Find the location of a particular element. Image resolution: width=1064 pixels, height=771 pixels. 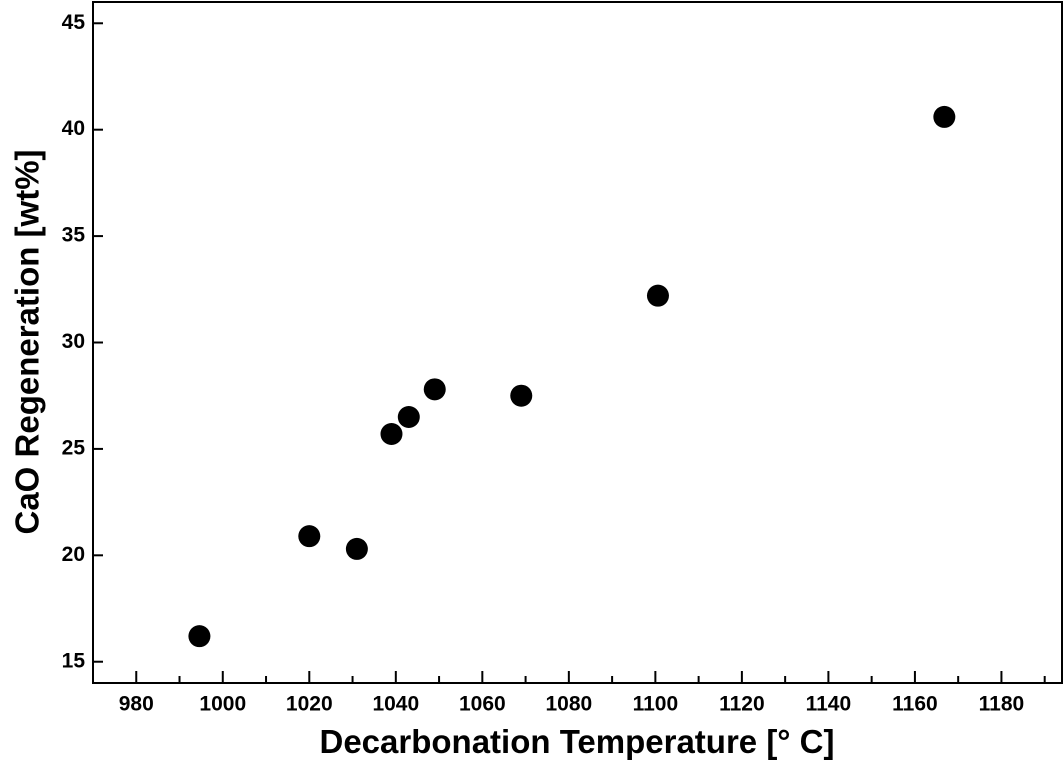

x-tick-label: 1140 is located at coordinates (829, 704).